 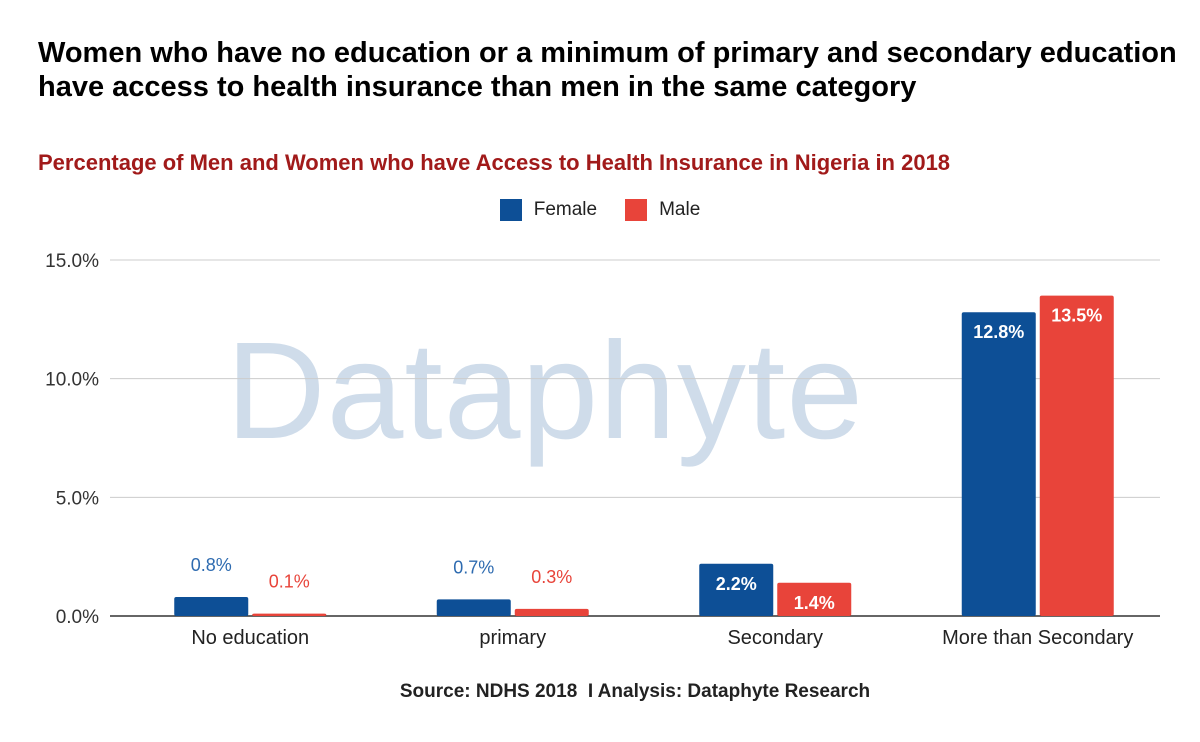 What do you see at coordinates (211, 565) in the screenshot?
I see `data-label-female: 0.8%` at bounding box center [211, 565].